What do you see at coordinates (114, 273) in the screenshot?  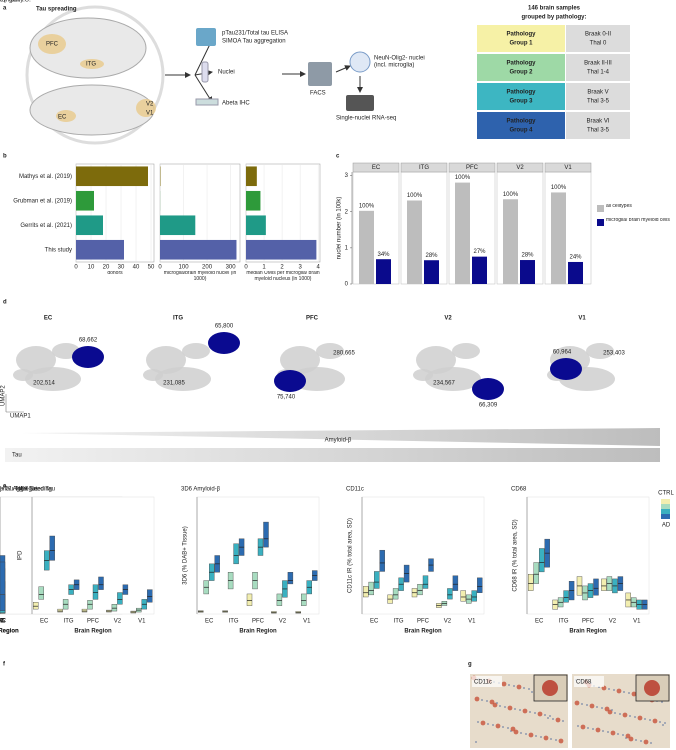 I see `label-box: donors` at bounding box center [114, 273].